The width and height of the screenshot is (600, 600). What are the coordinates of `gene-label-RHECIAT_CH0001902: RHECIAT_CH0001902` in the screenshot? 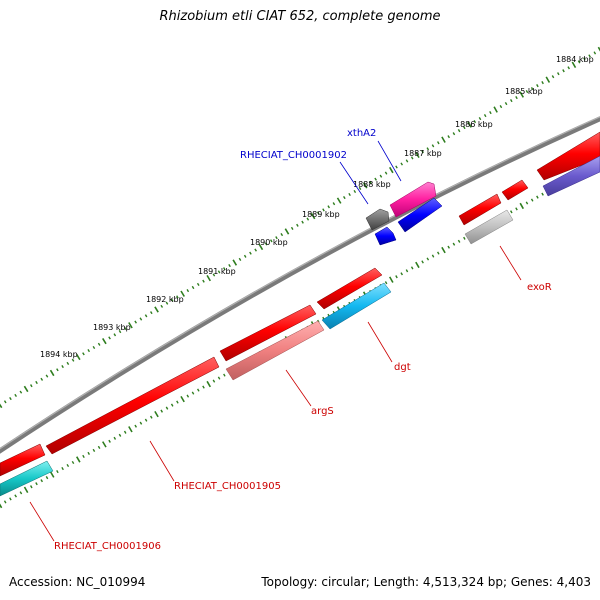 It's located at (293, 155).